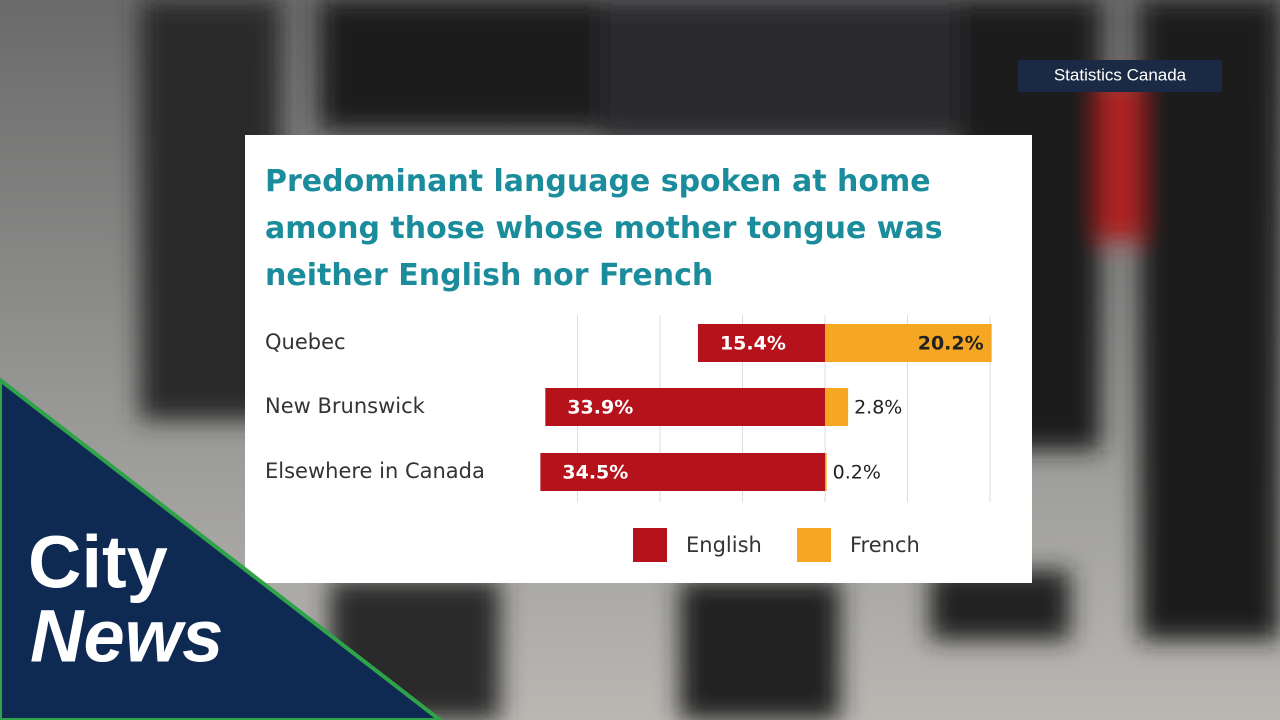 The height and width of the screenshot is (720, 1280). Describe the element at coordinates (885, 545) in the screenshot. I see `legend-label: French` at that location.